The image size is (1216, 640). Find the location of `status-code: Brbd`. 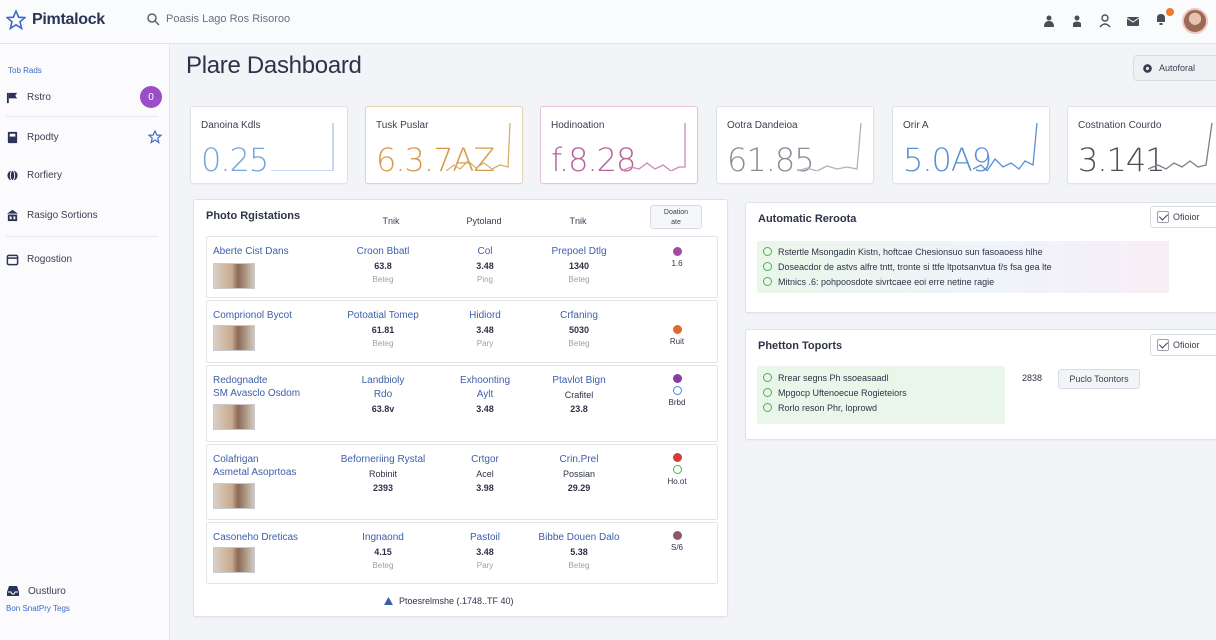

status-code: Brbd is located at coordinates (677, 402).